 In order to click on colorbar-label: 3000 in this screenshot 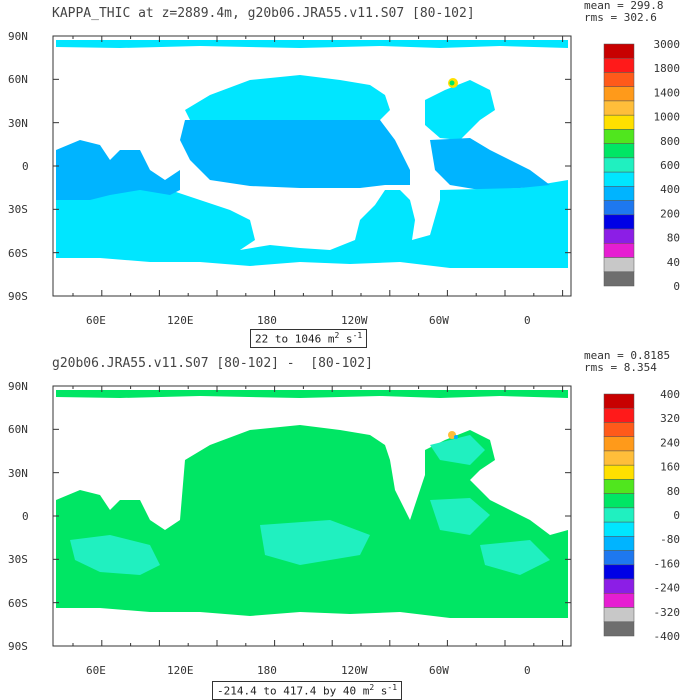, I will do `click(667, 44)`.